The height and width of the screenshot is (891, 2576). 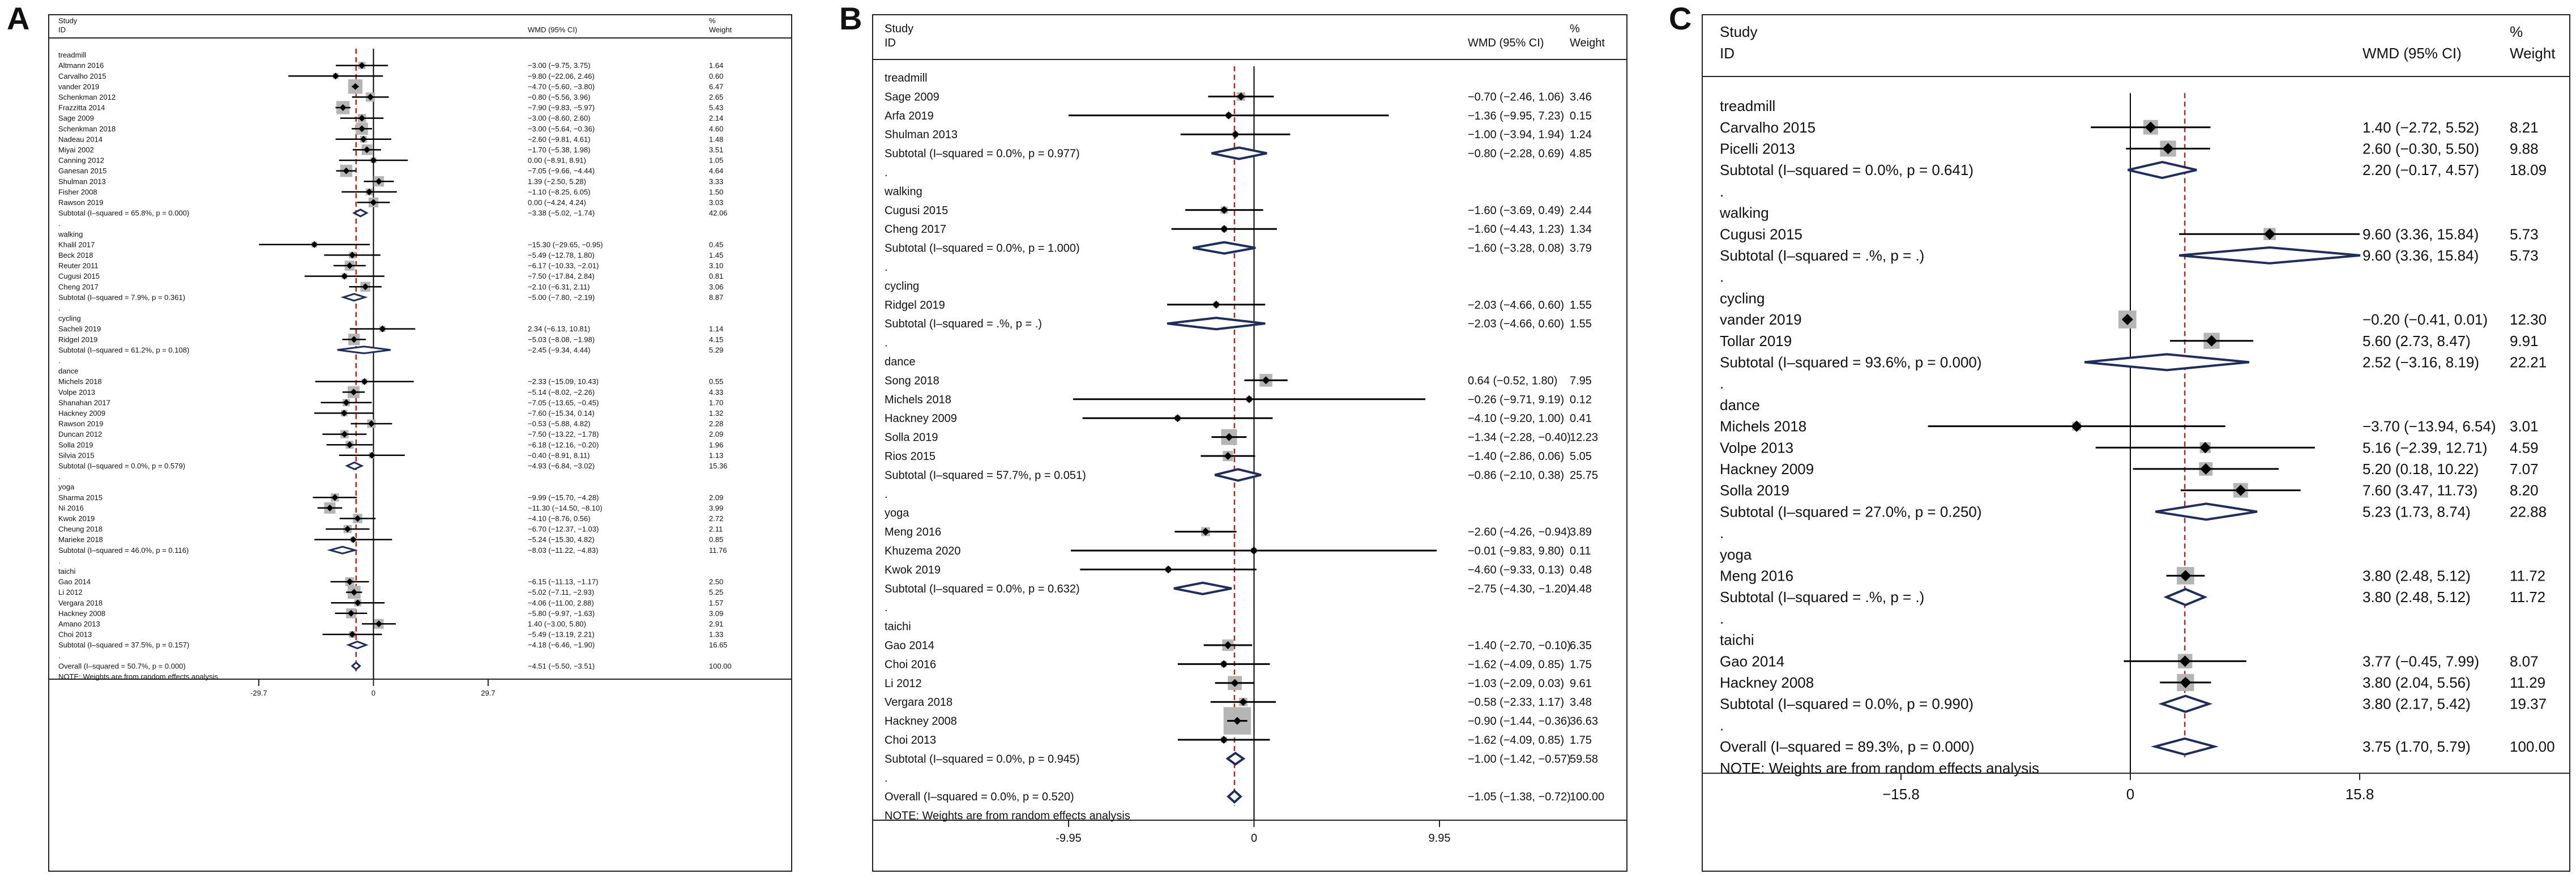 What do you see at coordinates (561, 108) in the screenshot?
I see `ci-value: −7.90 (−9.83, −5.97)` at bounding box center [561, 108].